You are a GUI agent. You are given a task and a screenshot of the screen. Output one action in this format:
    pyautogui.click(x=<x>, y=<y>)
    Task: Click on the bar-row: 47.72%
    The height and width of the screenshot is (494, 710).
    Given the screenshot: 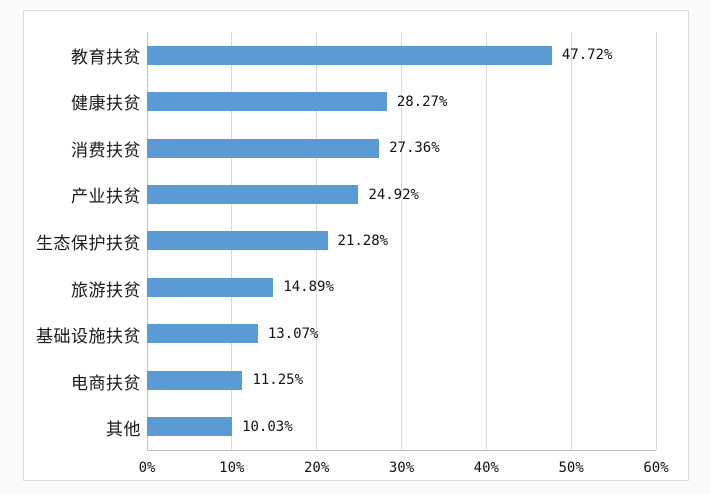 What is the action you would take?
    pyautogui.click(x=401, y=55)
    